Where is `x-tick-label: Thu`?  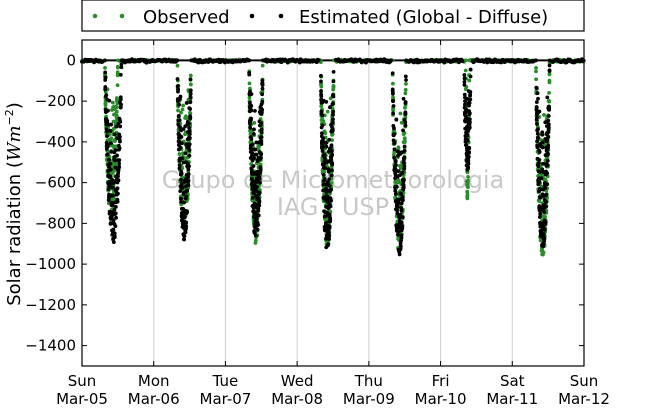 x-tick-label: Thu is located at coordinates (368, 381).